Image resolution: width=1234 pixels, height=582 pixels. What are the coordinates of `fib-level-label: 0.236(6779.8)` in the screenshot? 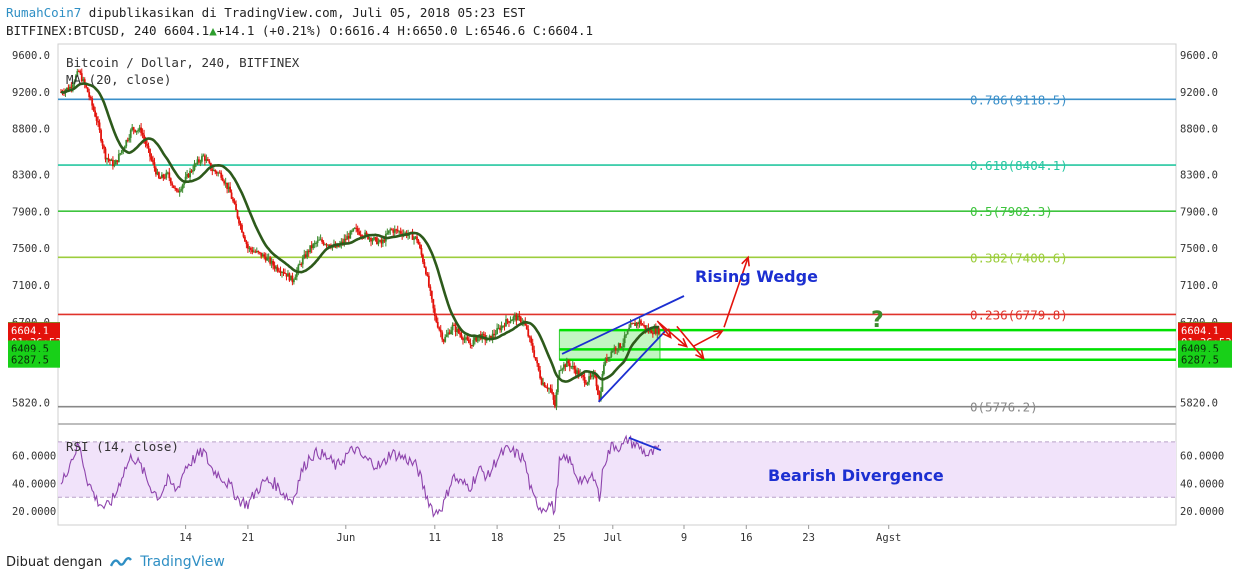 It's located at (1019, 314).